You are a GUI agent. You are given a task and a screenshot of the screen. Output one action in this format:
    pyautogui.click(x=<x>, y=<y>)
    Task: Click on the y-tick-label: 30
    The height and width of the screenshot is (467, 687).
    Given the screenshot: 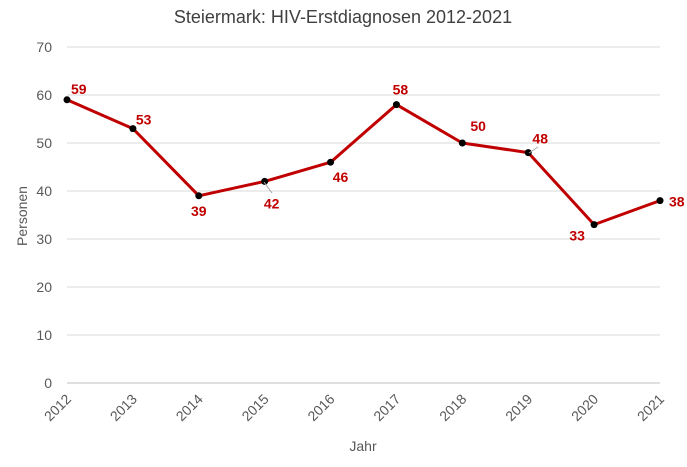 What is the action you would take?
    pyautogui.click(x=44, y=239)
    